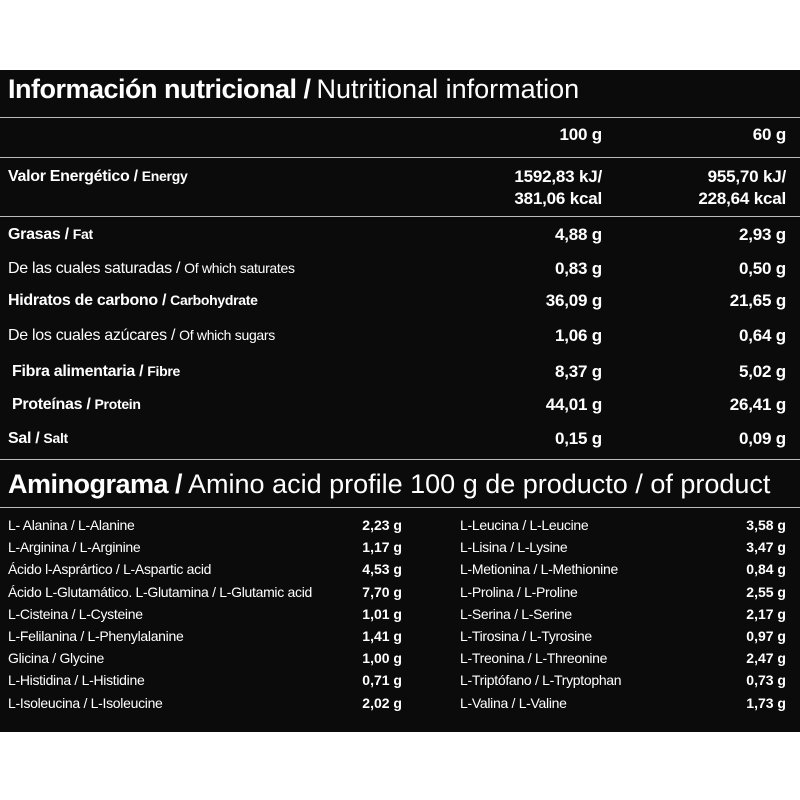 This screenshot has height=800, width=800. What do you see at coordinates (762, 234) in the screenshot?
I see `value-60: 2,93 g` at bounding box center [762, 234].